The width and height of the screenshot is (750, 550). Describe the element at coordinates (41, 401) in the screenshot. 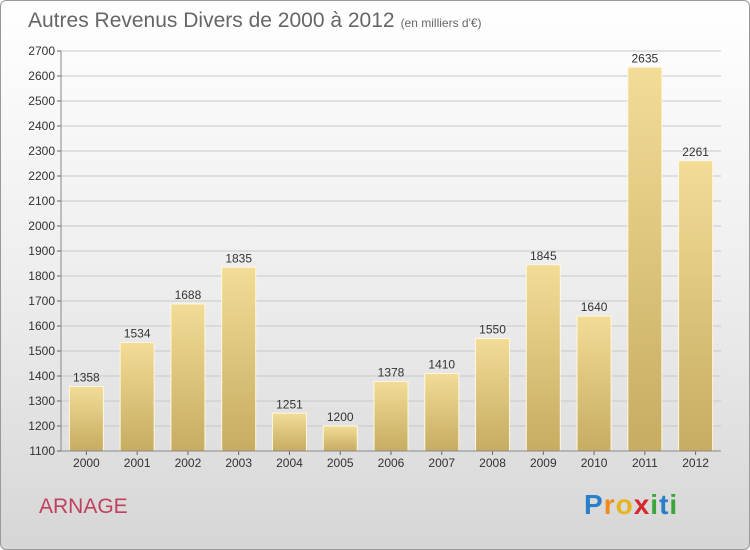

I see `y-tick-label: 1300` at that location.